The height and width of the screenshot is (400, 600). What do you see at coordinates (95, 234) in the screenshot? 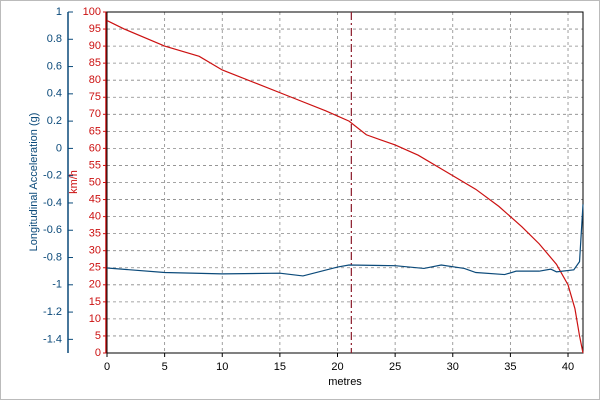
I see `y2-tick-label: 35` at bounding box center [95, 234].